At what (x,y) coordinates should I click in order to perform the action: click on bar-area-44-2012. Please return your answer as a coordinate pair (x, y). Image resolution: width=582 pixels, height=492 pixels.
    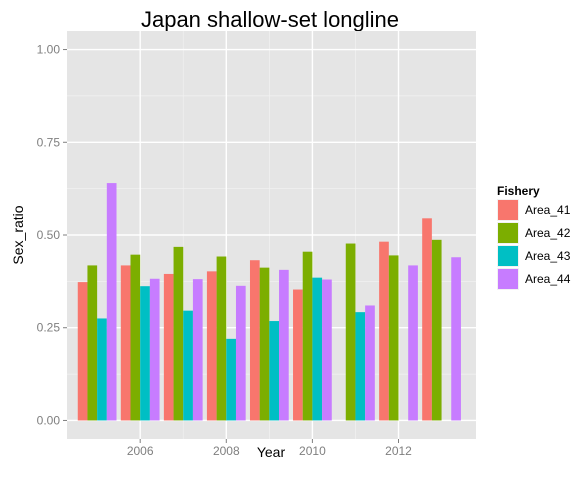
    Looking at the image, I should click on (413, 343).